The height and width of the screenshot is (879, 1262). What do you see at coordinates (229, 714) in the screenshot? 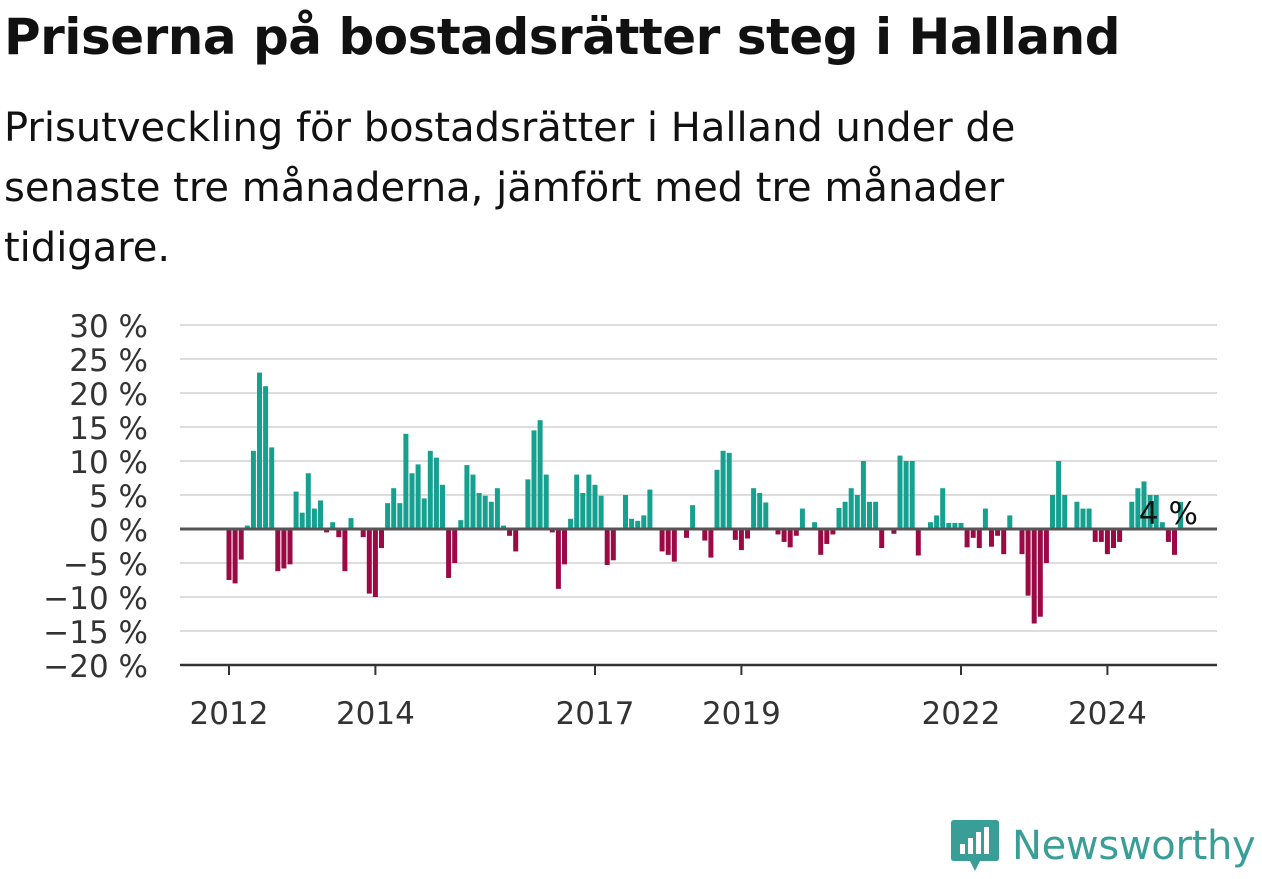
I see `x-tick-label: 2012` at bounding box center [229, 714].